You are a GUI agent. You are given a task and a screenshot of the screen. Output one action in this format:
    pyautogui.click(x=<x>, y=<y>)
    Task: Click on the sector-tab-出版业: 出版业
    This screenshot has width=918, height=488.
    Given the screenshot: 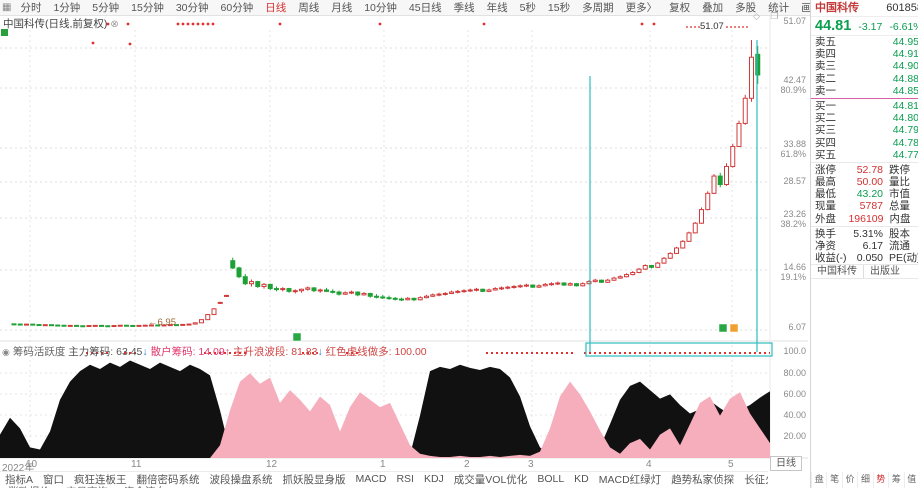 What is the action you would take?
    pyautogui.click(x=884, y=272)
    